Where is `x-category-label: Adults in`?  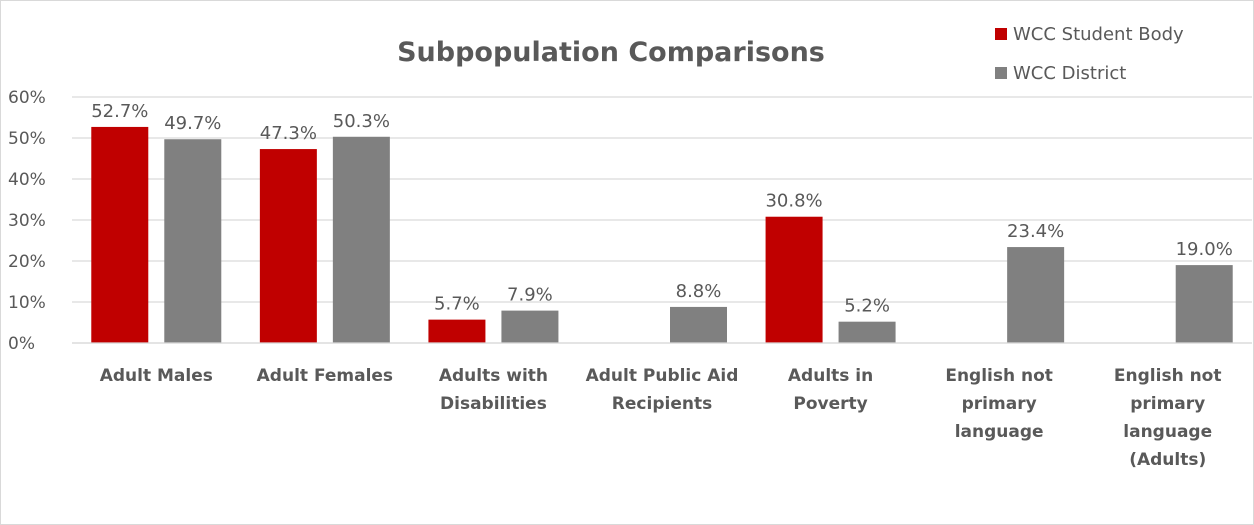 x-category-label: Adults in is located at coordinates (830, 376).